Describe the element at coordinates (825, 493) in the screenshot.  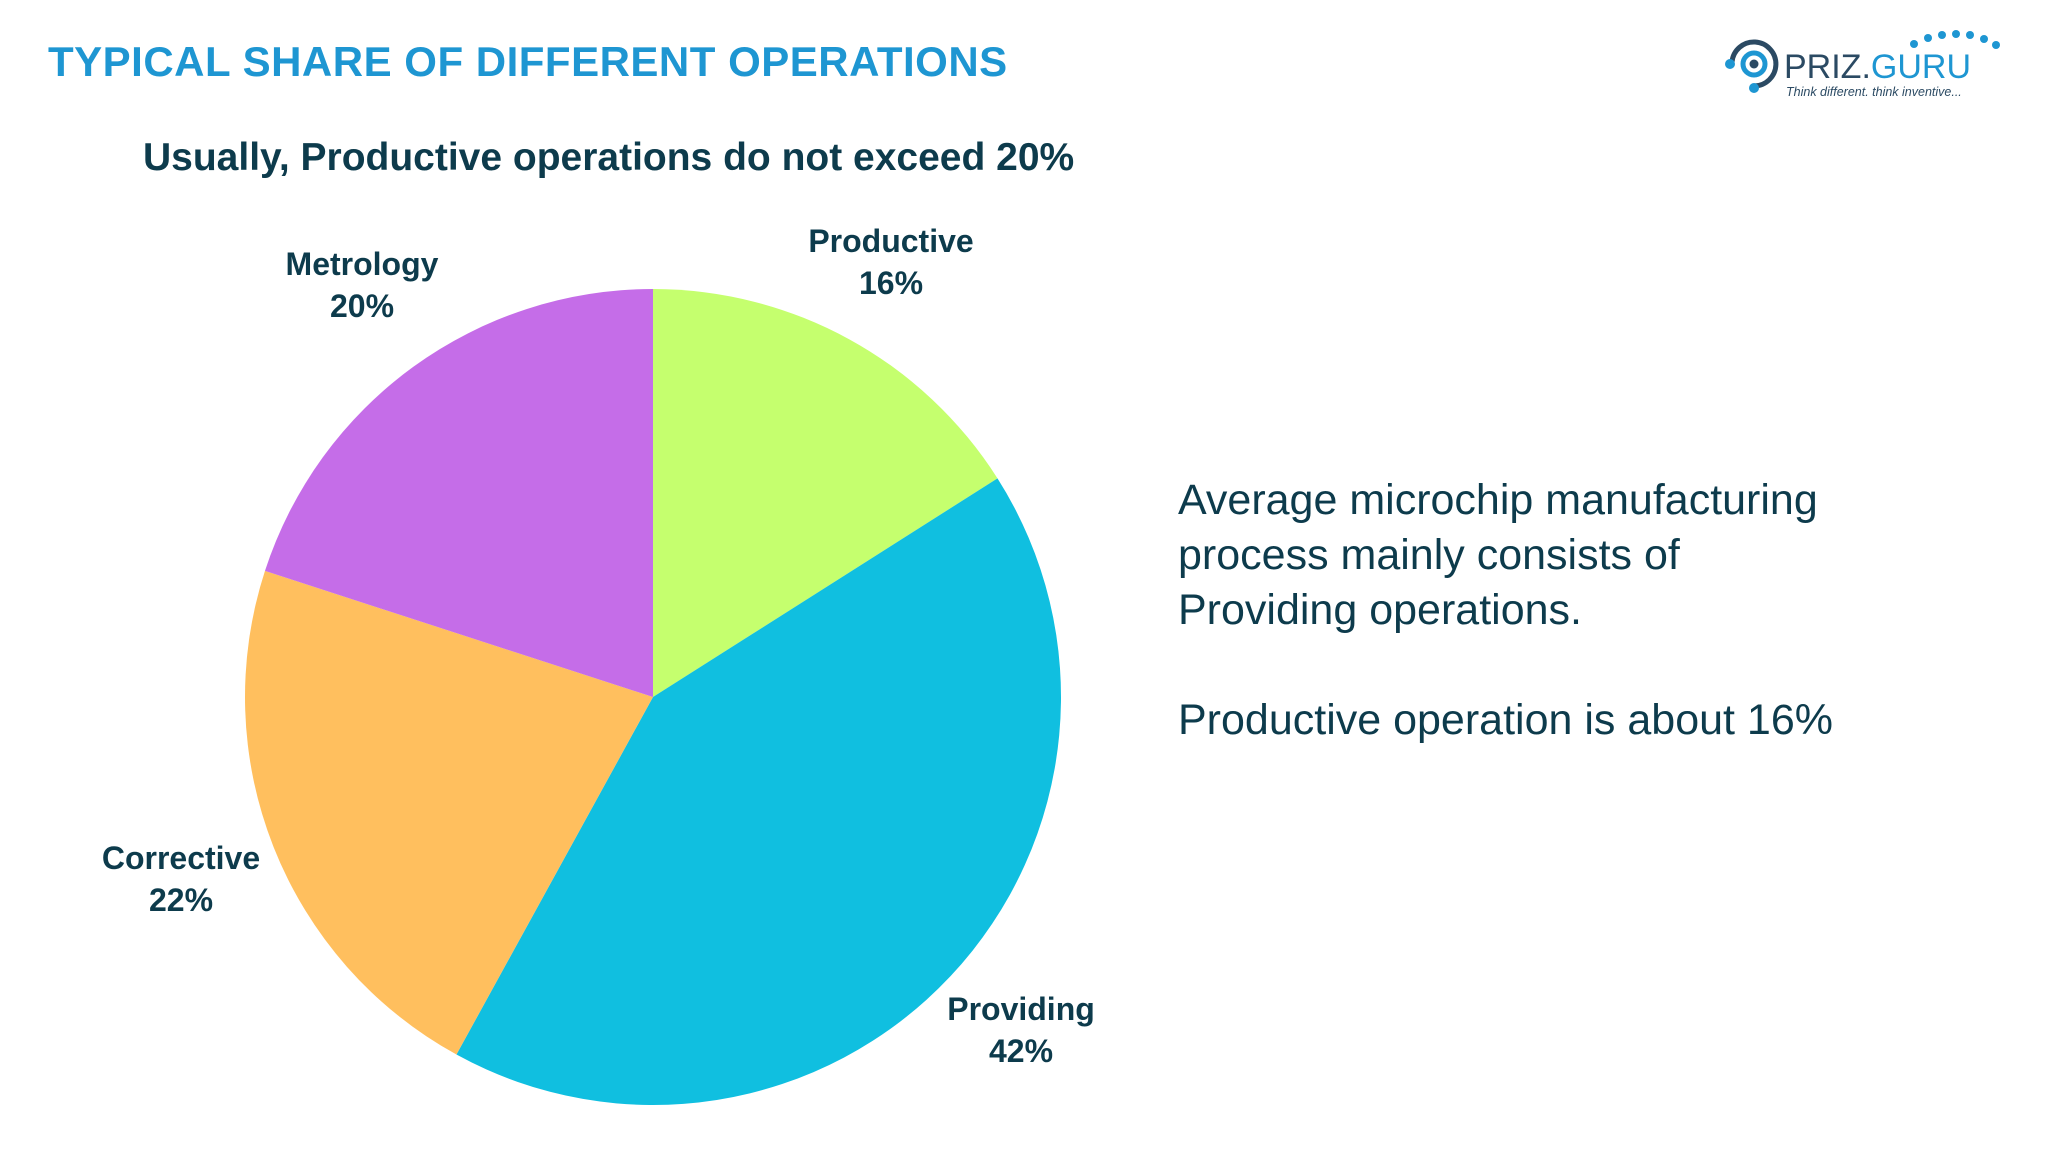
I see `pie-slice-productive` at that location.